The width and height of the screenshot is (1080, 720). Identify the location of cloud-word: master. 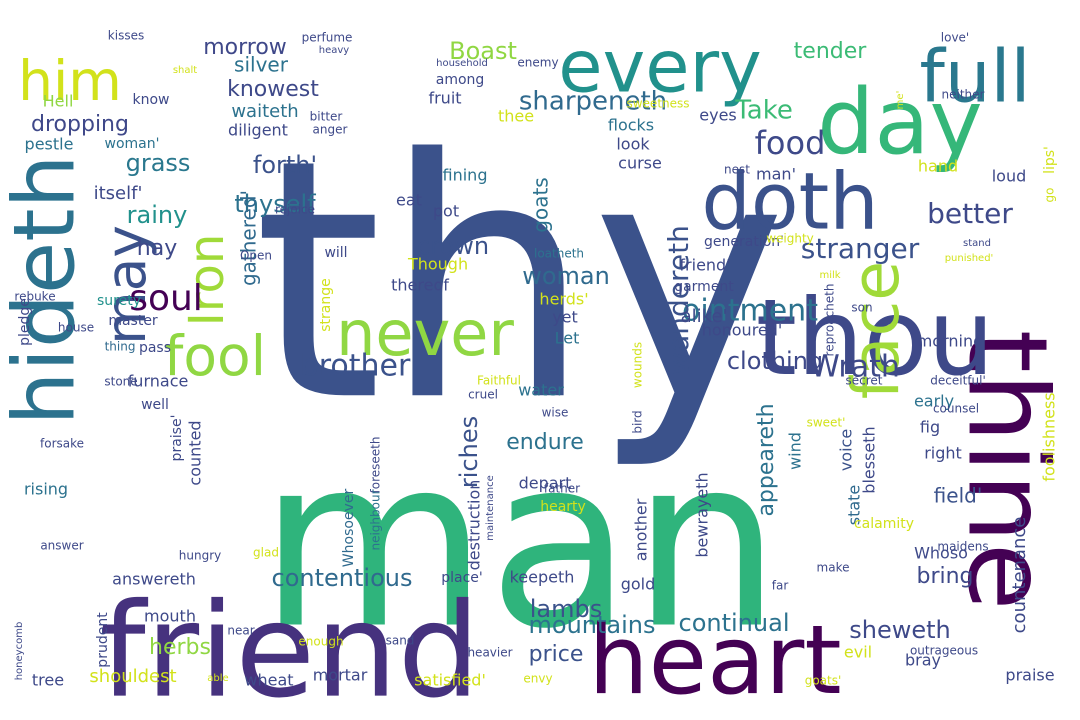
(133, 321).